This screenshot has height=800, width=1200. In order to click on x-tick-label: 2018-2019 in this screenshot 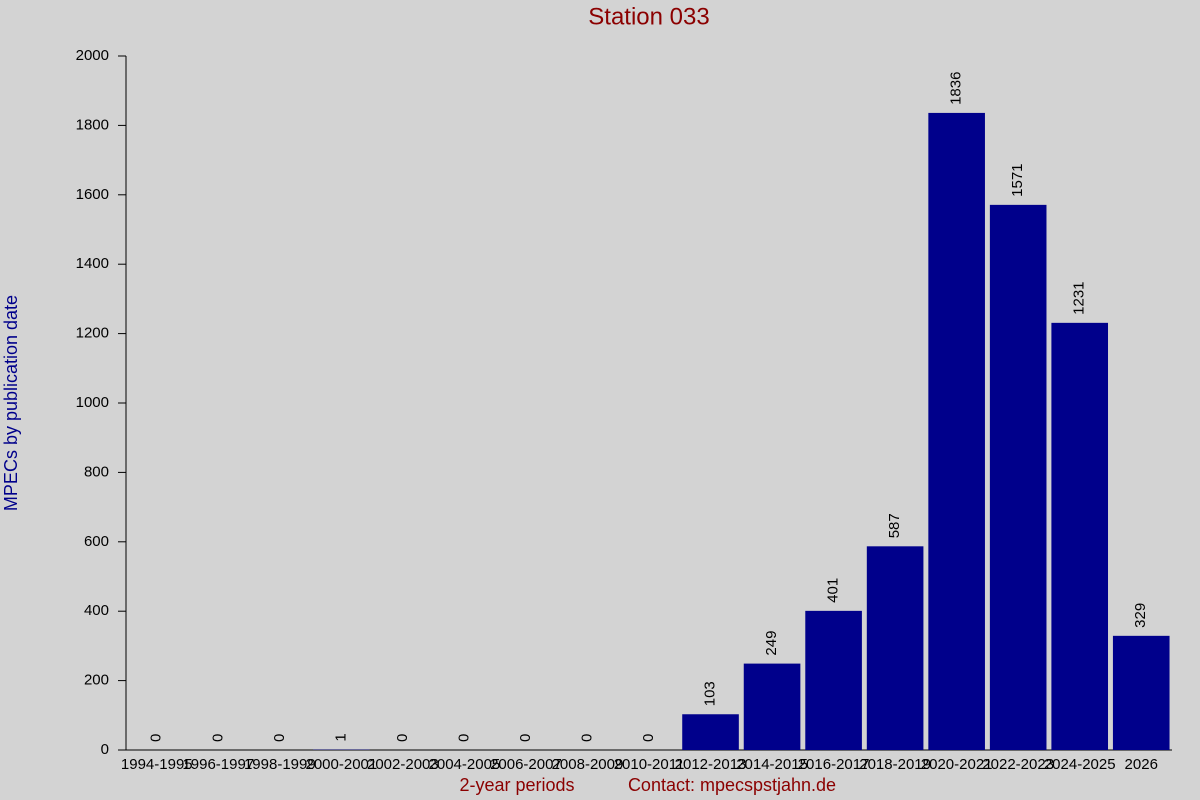, I will do `click(895, 764)`.